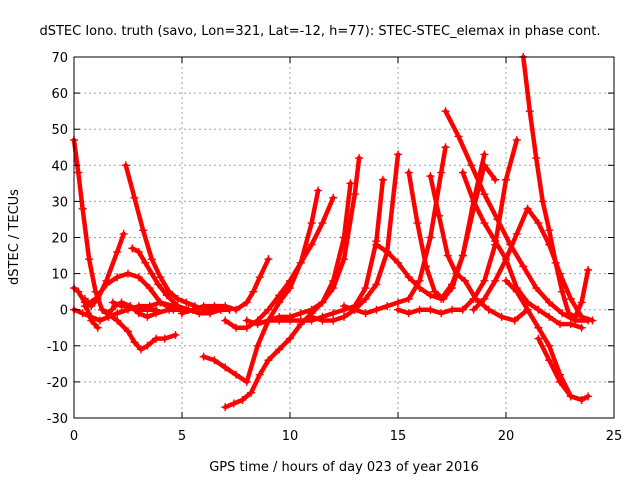 This screenshot has width=640, height=480. Describe the element at coordinates (59, 130) in the screenshot. I see `y-tick-label: 50` at that location.